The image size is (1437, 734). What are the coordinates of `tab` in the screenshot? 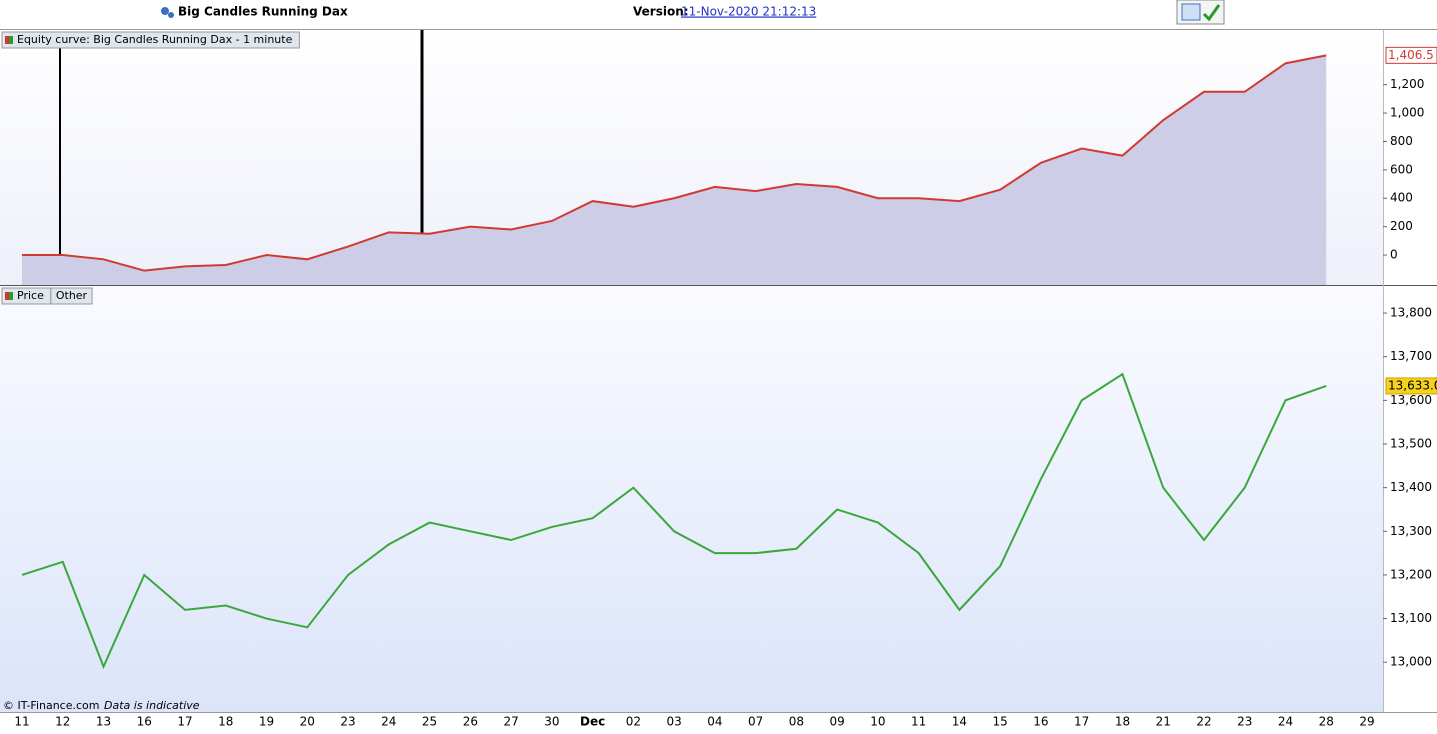 It's located at (71, 296).